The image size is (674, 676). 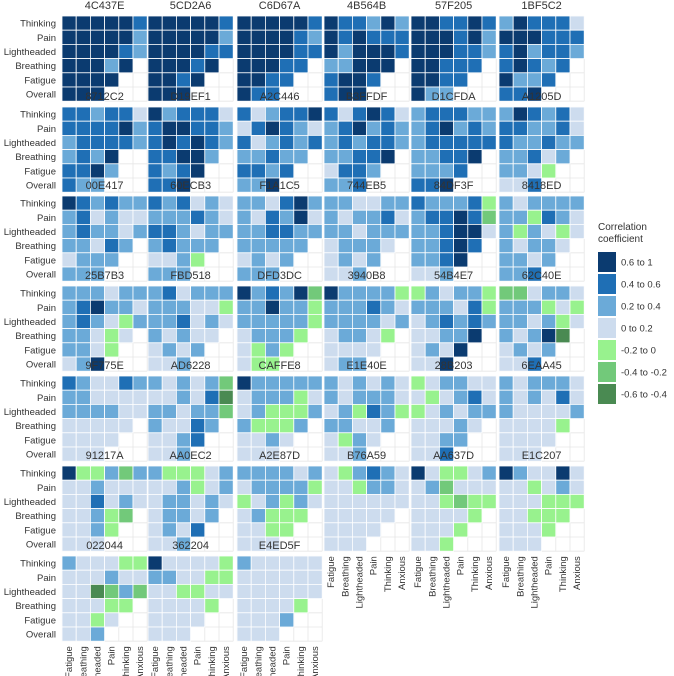 What do you see at coordinates (541, 321) in the screenshot?
I see `panel-62C40E: 62C40E` at bounding box center [541, 321].